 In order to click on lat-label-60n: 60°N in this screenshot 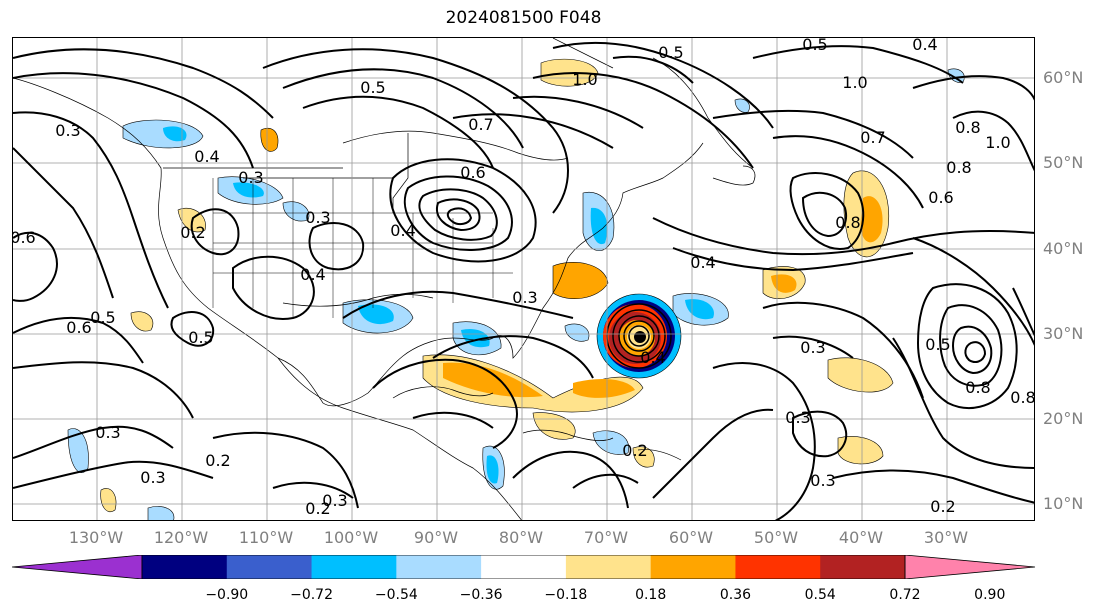, I will do `click(1063, 77)`.